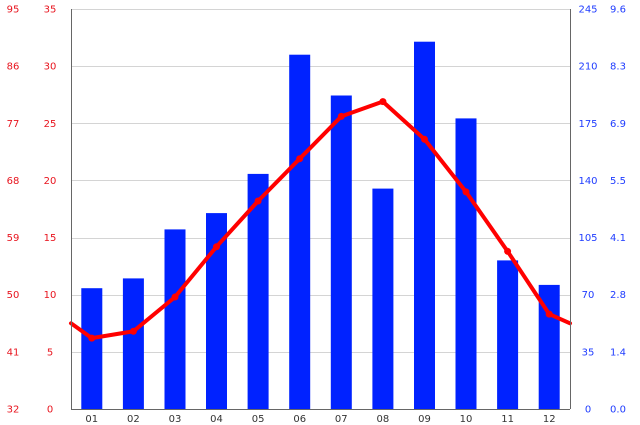 This screenshot has width=640, height=425. What do you see at coordinates (618, 181) in the screenshot?
I see `right-outer-tick-3: 5.5` at bounding box center [618, 181].